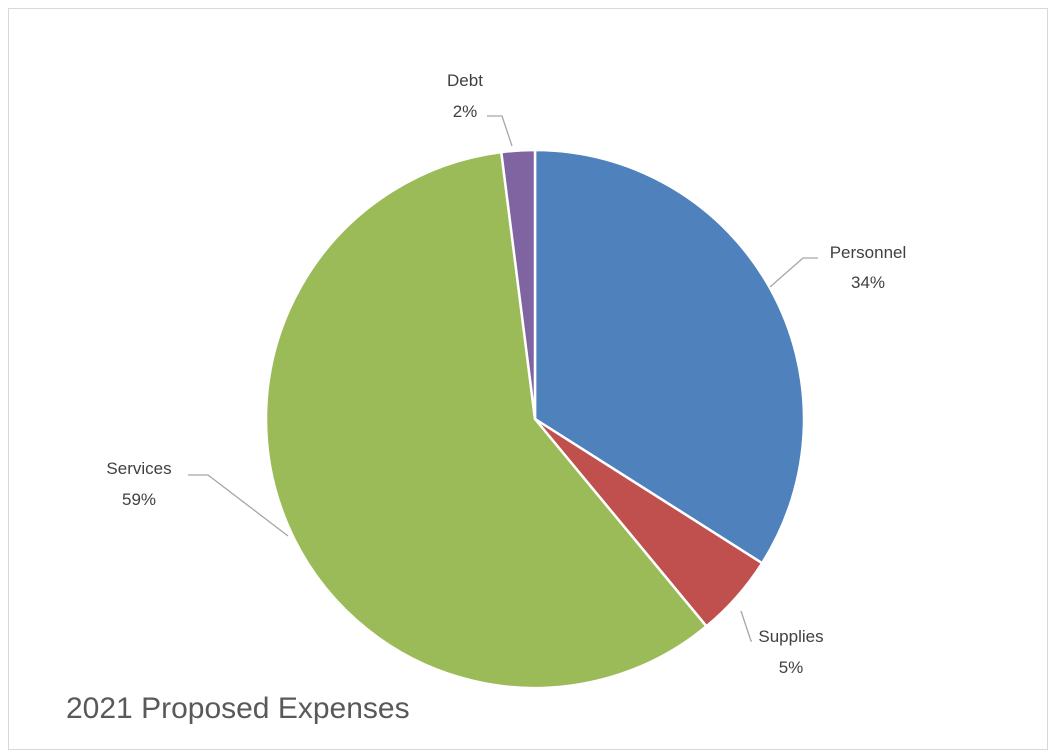 This screenshot has width=1054, height=756. What do you see at coordinates (868, 282) in the screenshot?
I see `data-label-value-personnel: 34%` at bounding box center [868, 282].